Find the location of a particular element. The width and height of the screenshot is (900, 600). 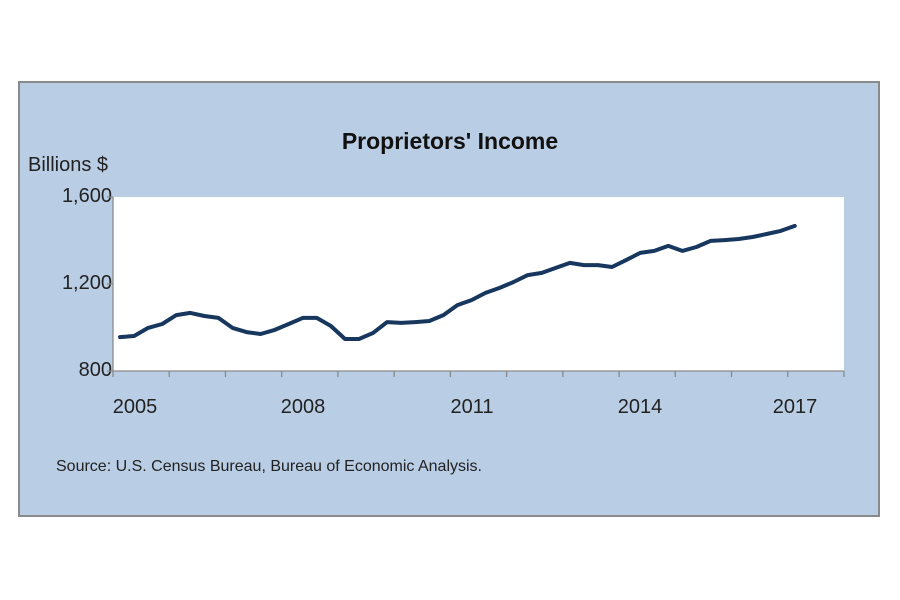

income-line is located at coordinates (457, 282).